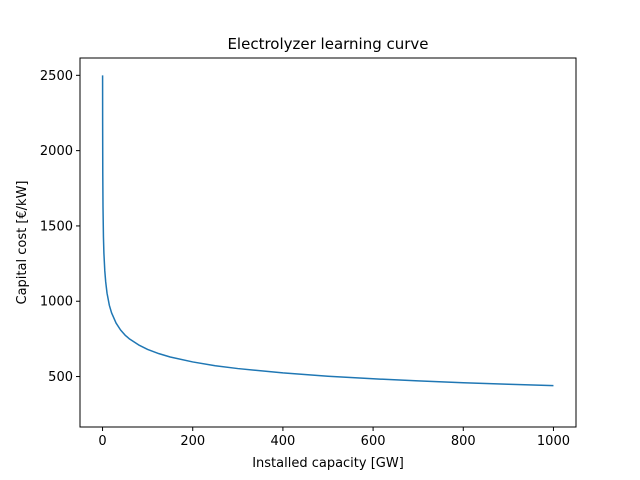 The height and width of the screenshot is (480, 640). I want to click on x-axis-label: Installed capacity [GW], so click(328, 463).